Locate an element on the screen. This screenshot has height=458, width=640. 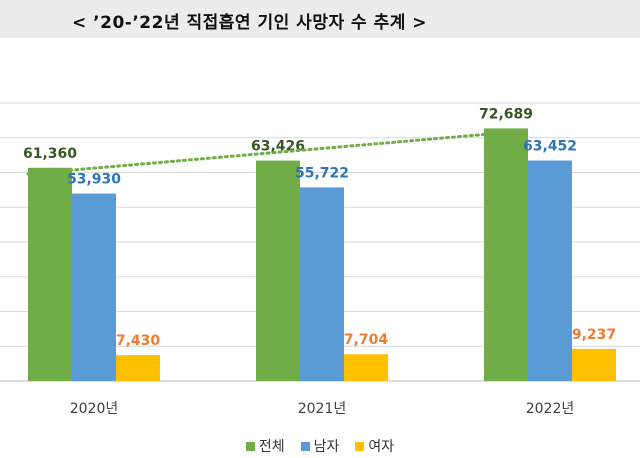
legend-item-female: 여자 is located at coordinates (374, 446).